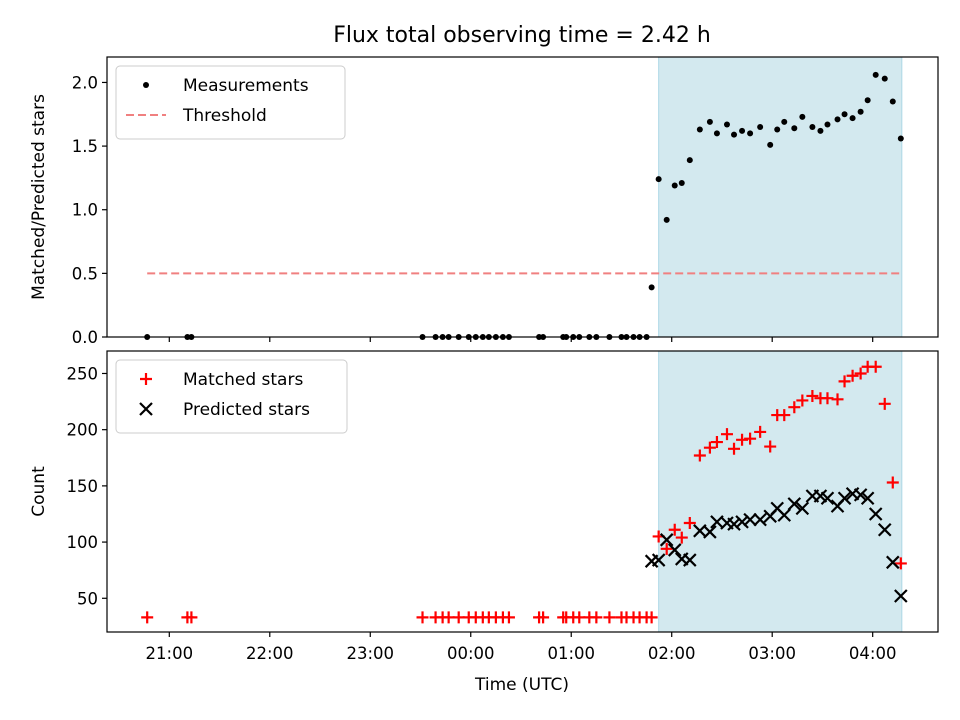  I want to click on legend: Matched stars Predicted stars, so click(231, 396).